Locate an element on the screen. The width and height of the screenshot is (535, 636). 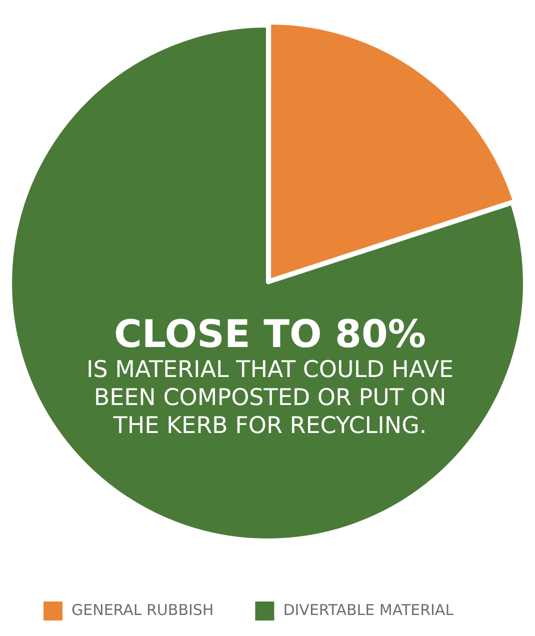
text: CLOSE TO 80% is located at coordinates (269, 334).